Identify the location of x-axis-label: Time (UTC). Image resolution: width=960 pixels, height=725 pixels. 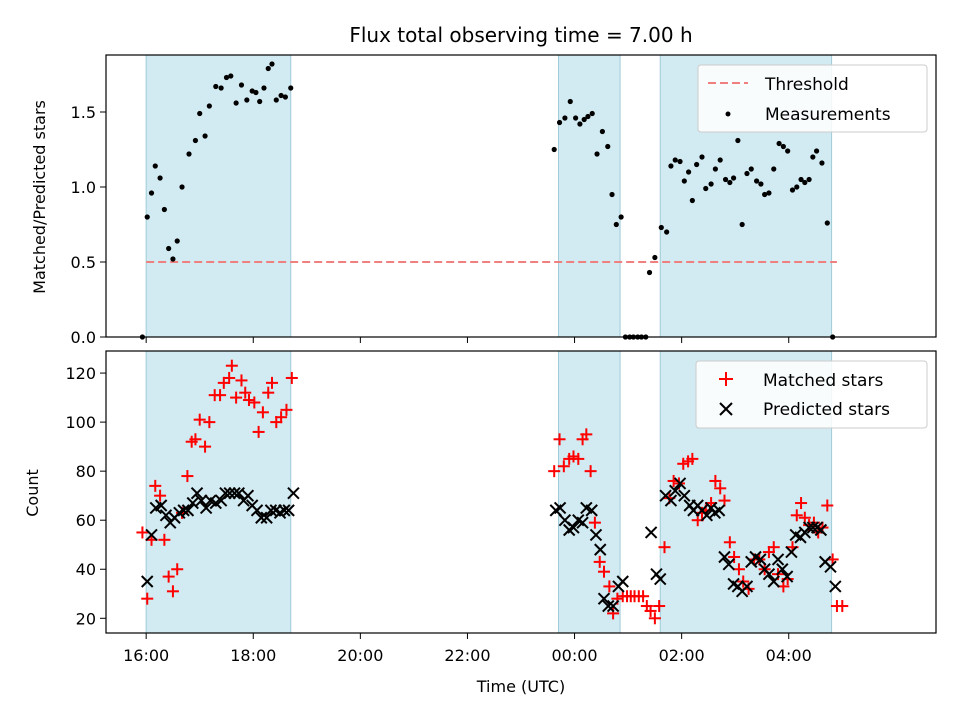
(520, 686).